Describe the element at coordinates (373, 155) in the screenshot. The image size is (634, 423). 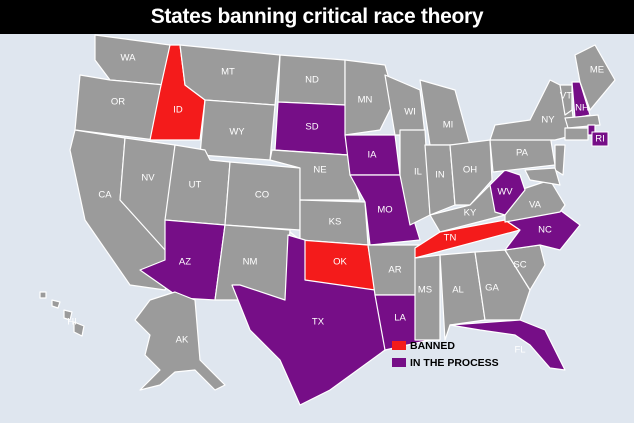
I see `state-label: IA` at that location.